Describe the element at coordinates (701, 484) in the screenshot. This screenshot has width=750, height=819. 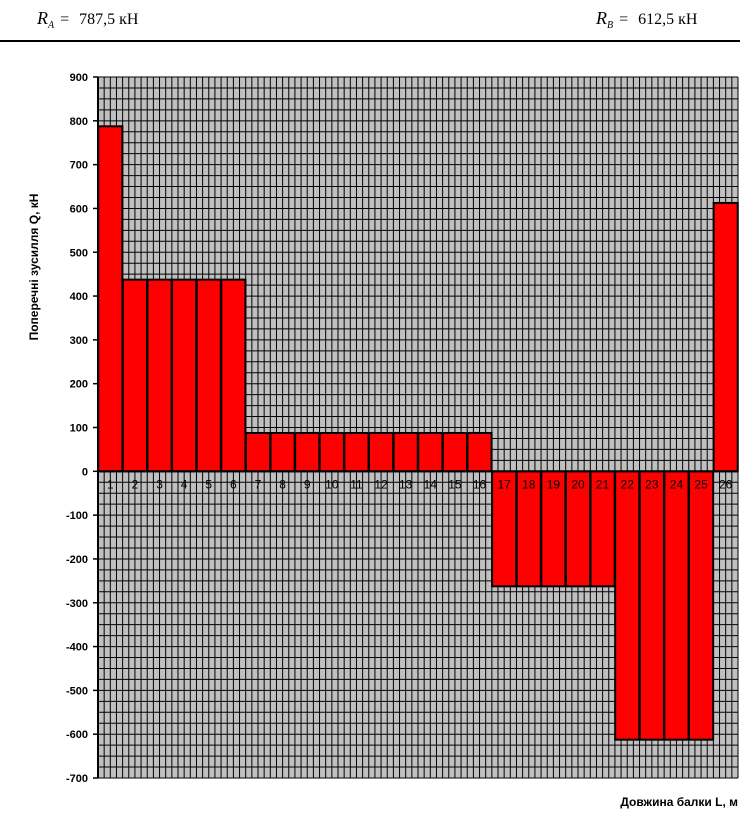
I see `x-tick-label: 25` at that location.